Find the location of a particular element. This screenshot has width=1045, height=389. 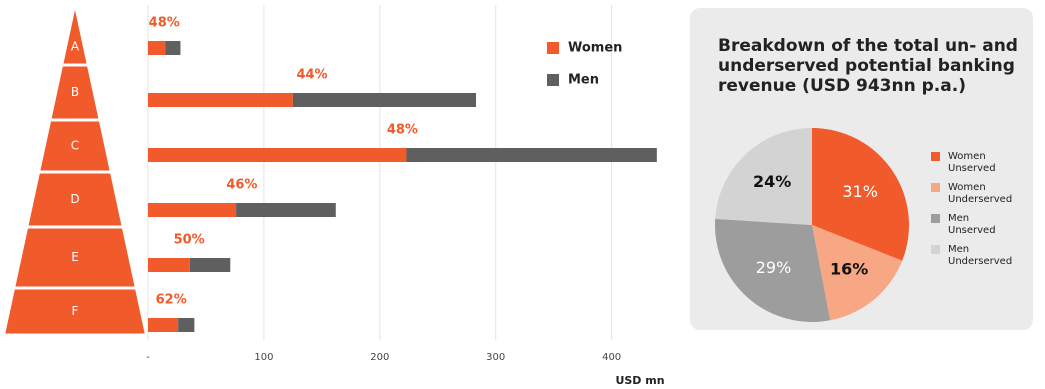

legend-label: Women Unserved is located at coordinates (972, 162).